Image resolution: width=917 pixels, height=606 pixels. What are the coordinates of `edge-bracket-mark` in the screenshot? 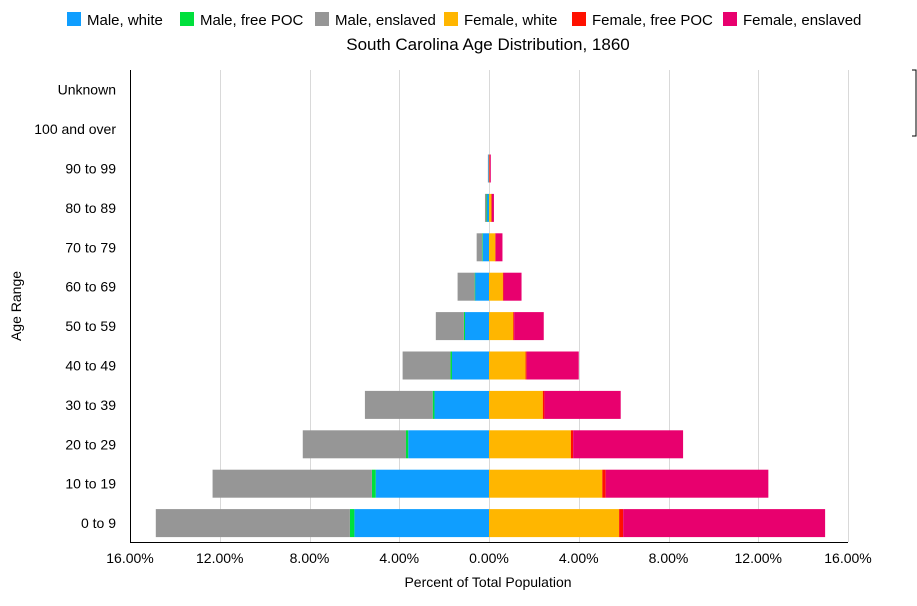 It's located at (914, 103).